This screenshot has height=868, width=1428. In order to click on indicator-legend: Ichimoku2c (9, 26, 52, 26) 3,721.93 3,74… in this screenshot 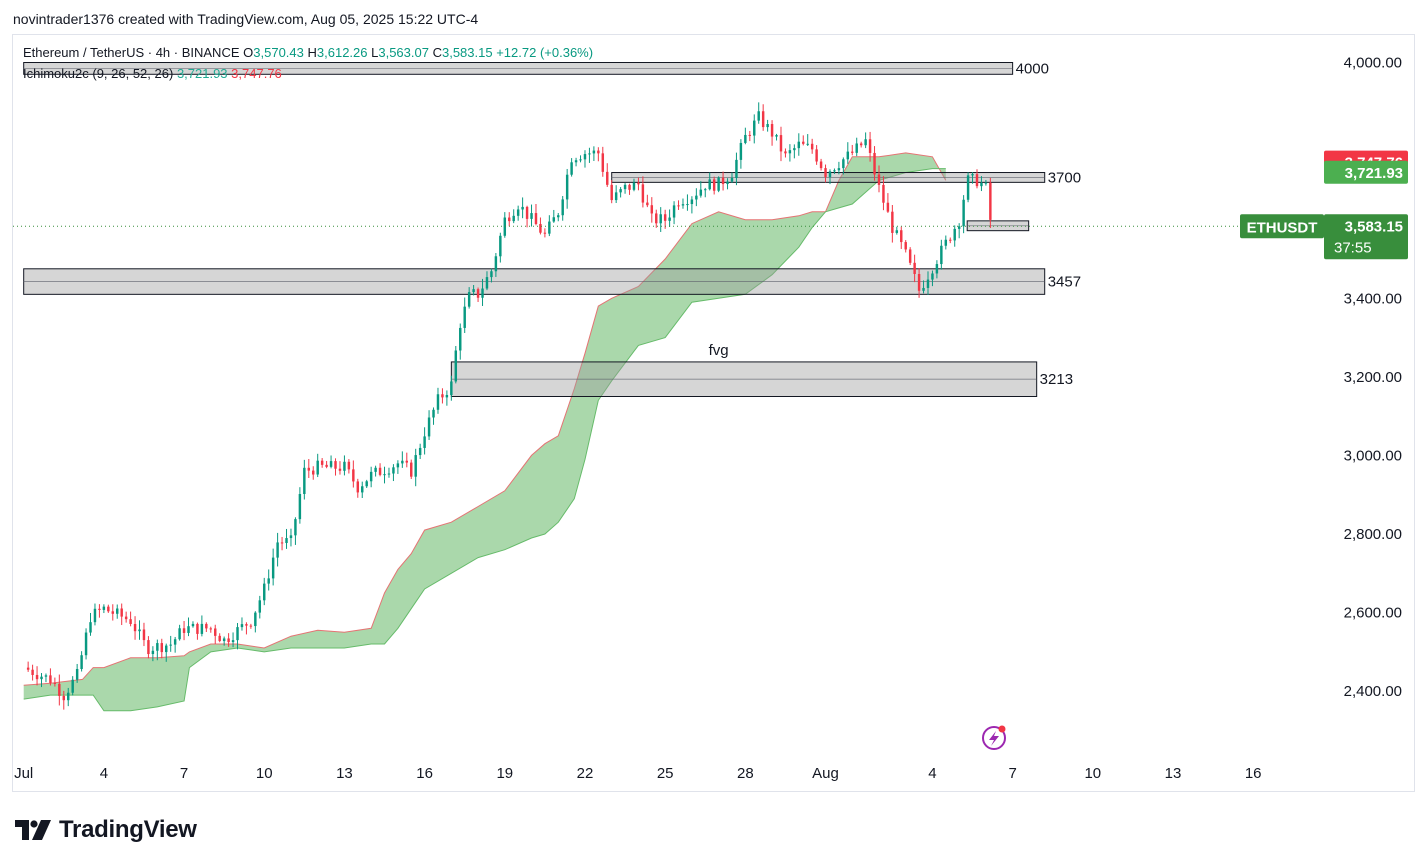, I will do `click(152, 73)`.